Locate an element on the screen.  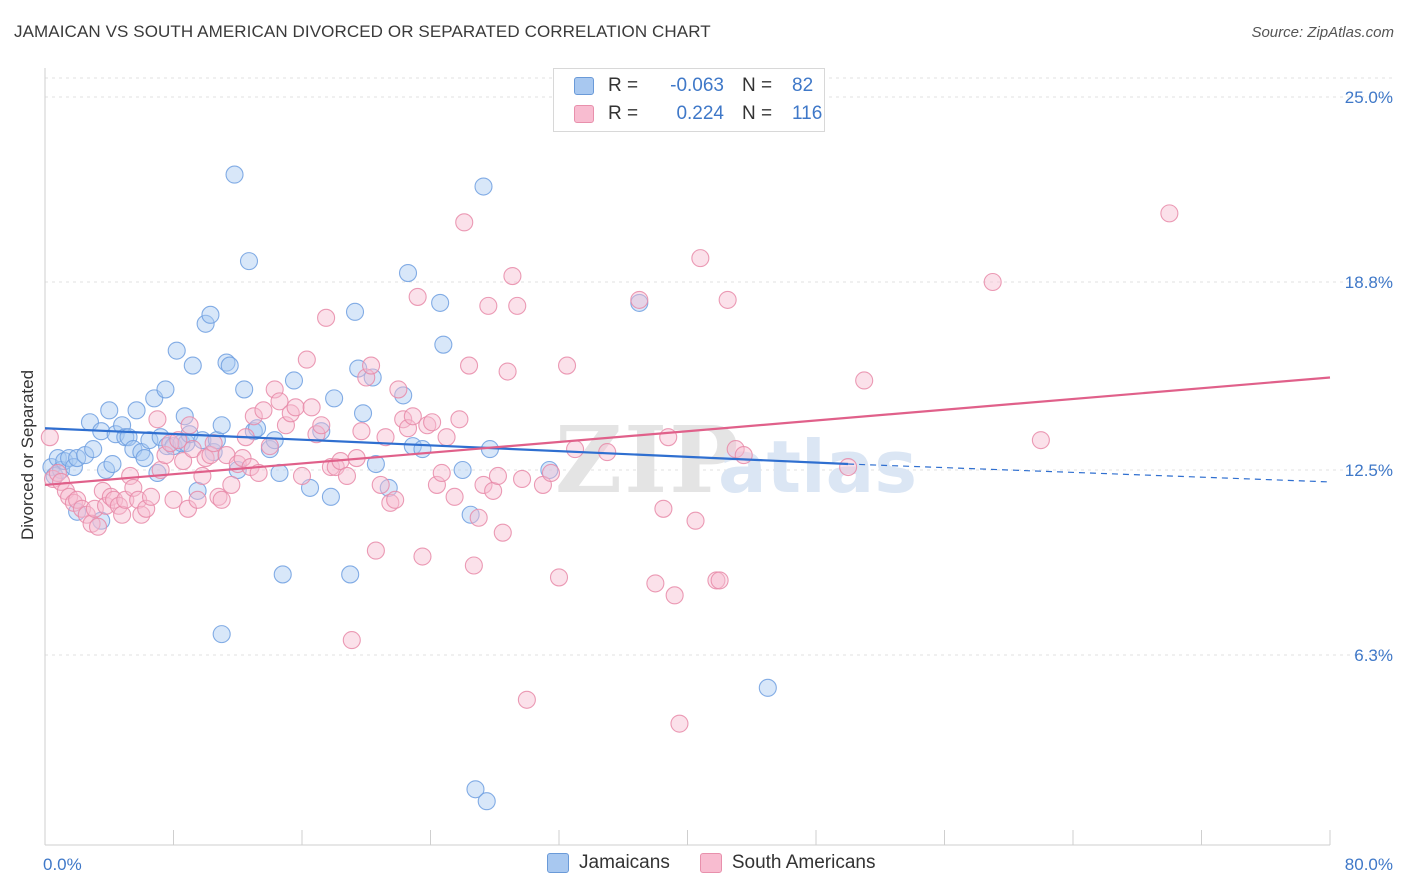
series-swatch-south-americans is located at coordinates (710, 863).